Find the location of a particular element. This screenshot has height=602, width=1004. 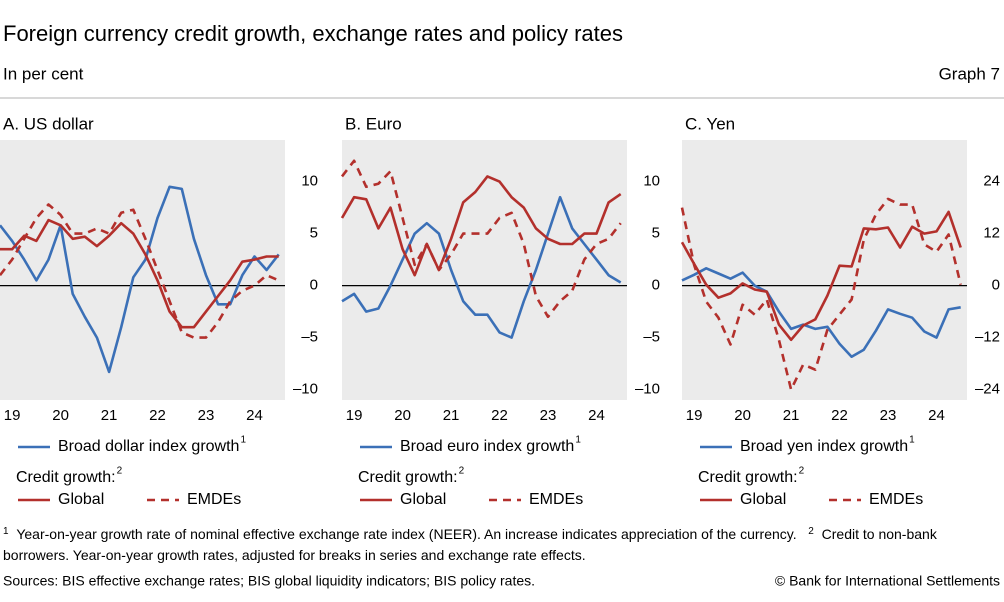

legend-label: Broad yen index growth is located at coordinates (824, 446).